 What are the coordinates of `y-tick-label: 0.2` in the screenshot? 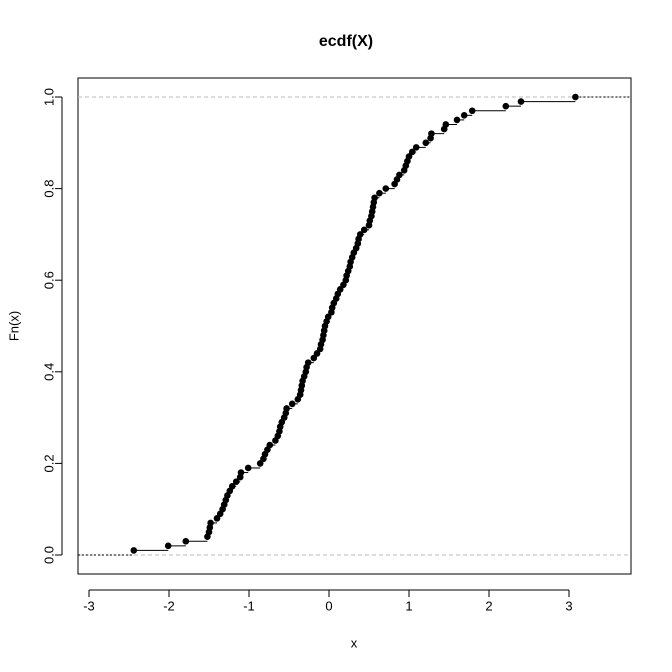 It's located at (48, 463).